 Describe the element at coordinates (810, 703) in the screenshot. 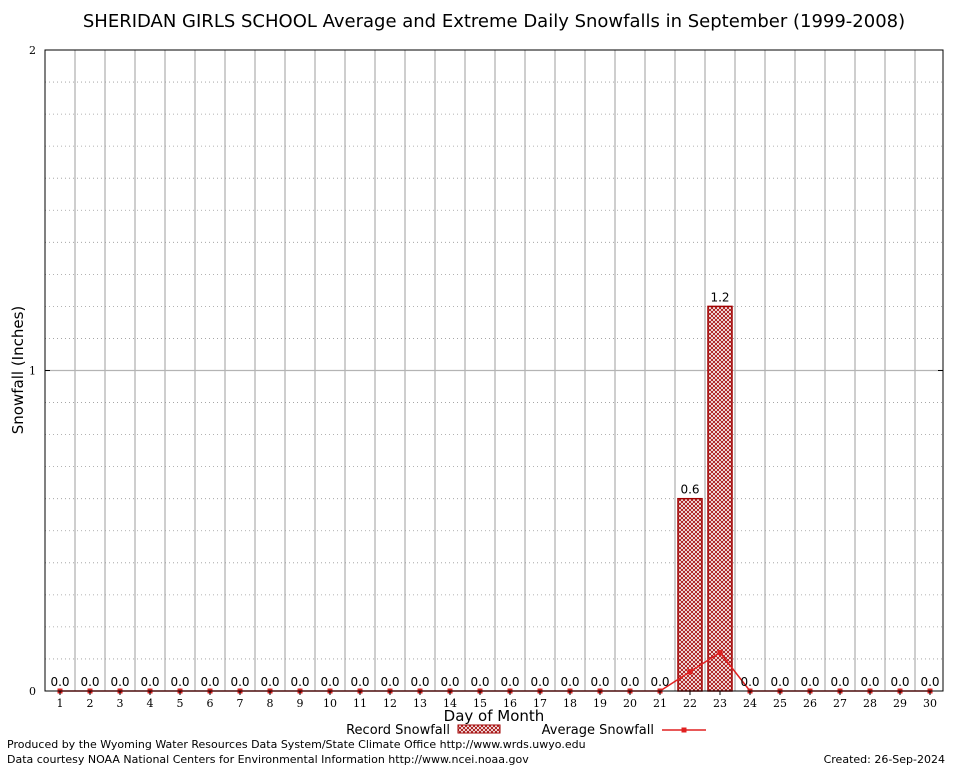

I see `x-tick-label: 26` at that location.